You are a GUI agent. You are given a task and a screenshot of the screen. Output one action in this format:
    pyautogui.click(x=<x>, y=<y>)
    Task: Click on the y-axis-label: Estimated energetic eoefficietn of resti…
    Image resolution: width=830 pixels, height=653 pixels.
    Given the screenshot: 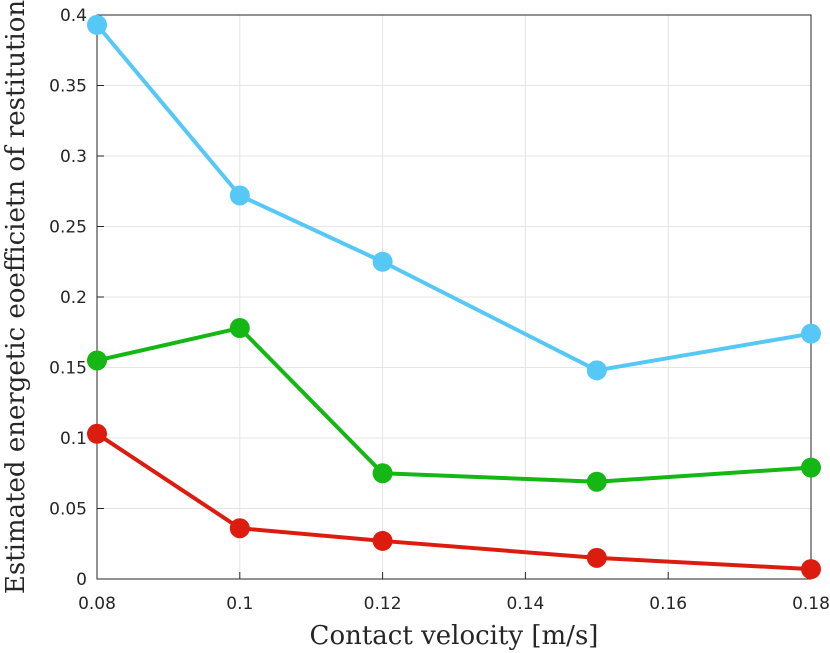 What is the action you would take?
    pyautogui.click(x=16, y=297)
    